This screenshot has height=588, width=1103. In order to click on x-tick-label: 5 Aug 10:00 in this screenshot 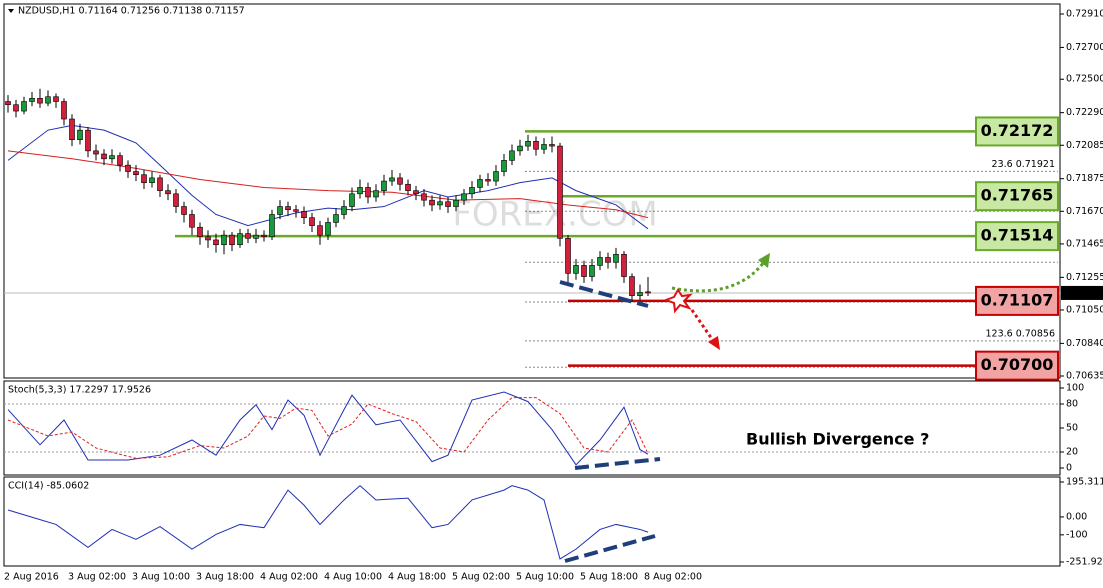, I will do `click(545, 577)`.